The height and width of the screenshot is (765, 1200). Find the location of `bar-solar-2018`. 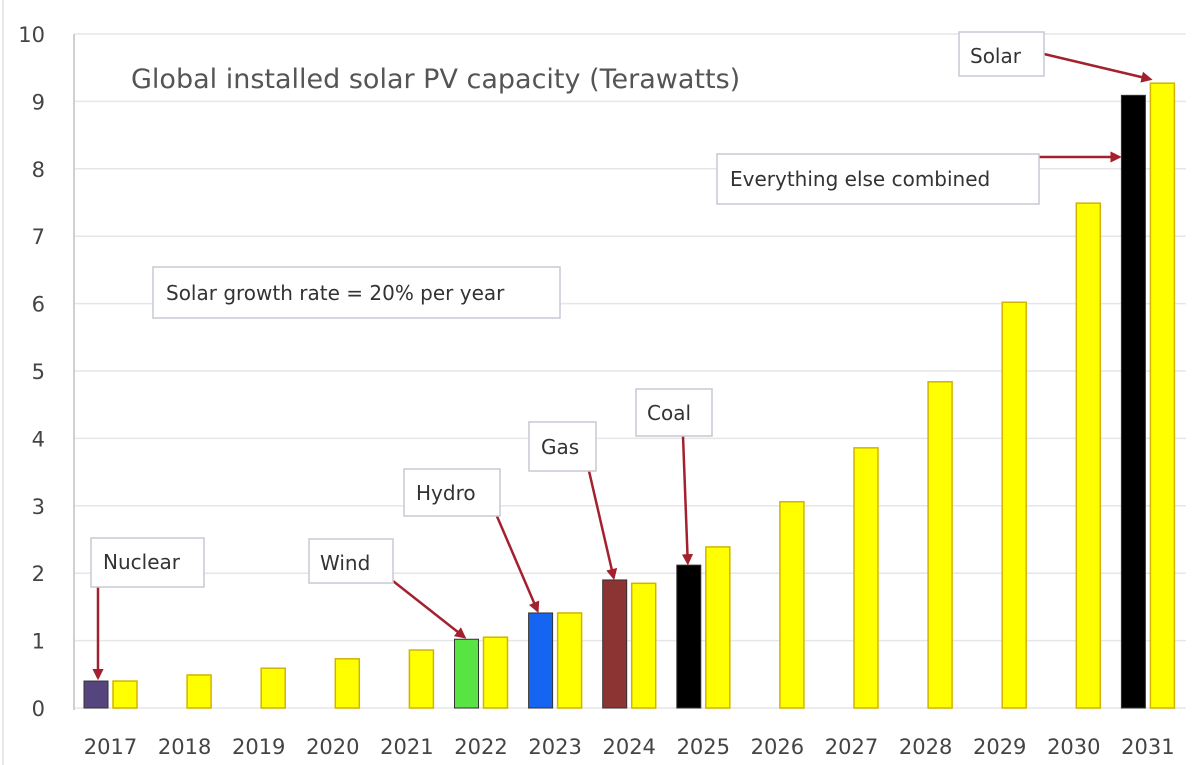

bar-solar-2018 is located at coordinates (199, 691).